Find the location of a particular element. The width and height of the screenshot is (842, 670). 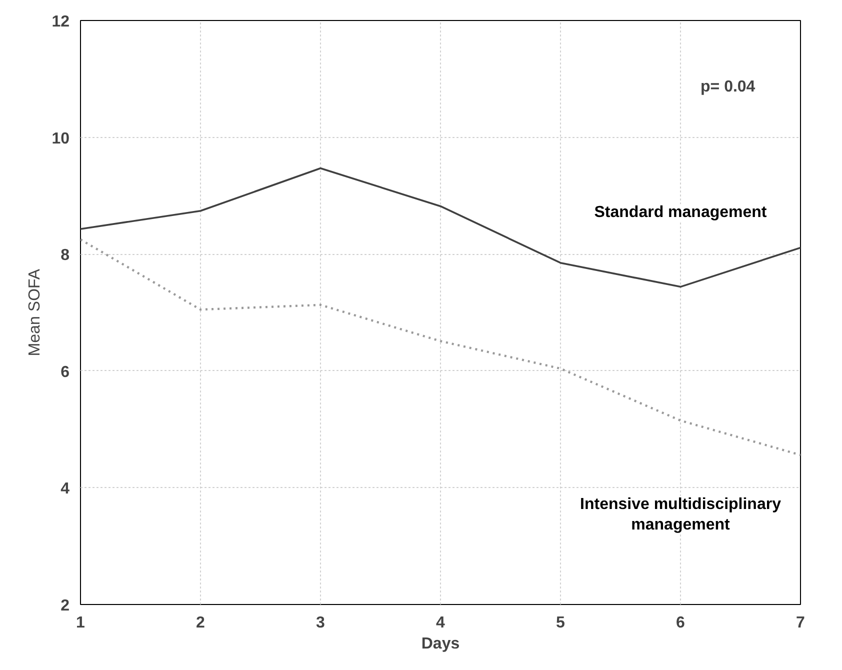

y-tick-label: 8 is located at coordinates (65, 255).